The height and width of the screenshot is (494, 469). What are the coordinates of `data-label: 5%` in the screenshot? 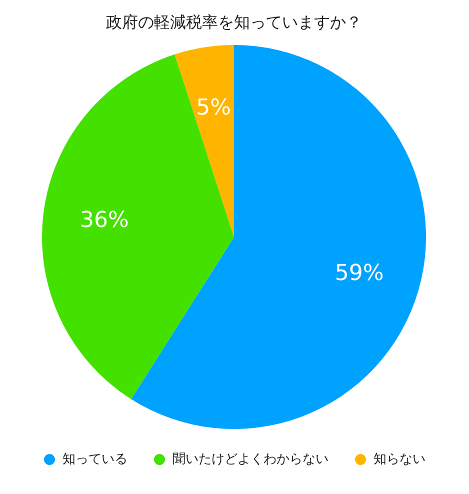 It's located at (214, 108).